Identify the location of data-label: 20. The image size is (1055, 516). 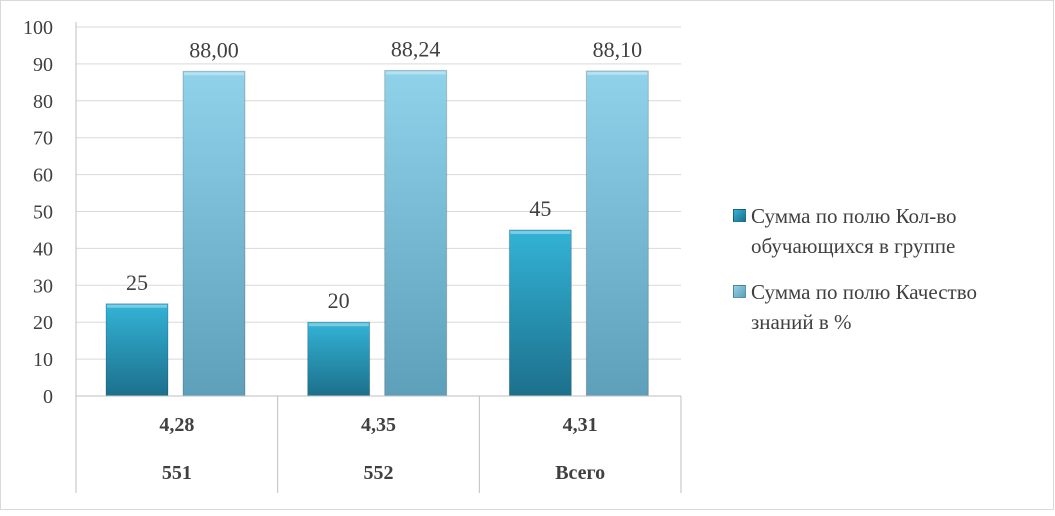
(339, 300).